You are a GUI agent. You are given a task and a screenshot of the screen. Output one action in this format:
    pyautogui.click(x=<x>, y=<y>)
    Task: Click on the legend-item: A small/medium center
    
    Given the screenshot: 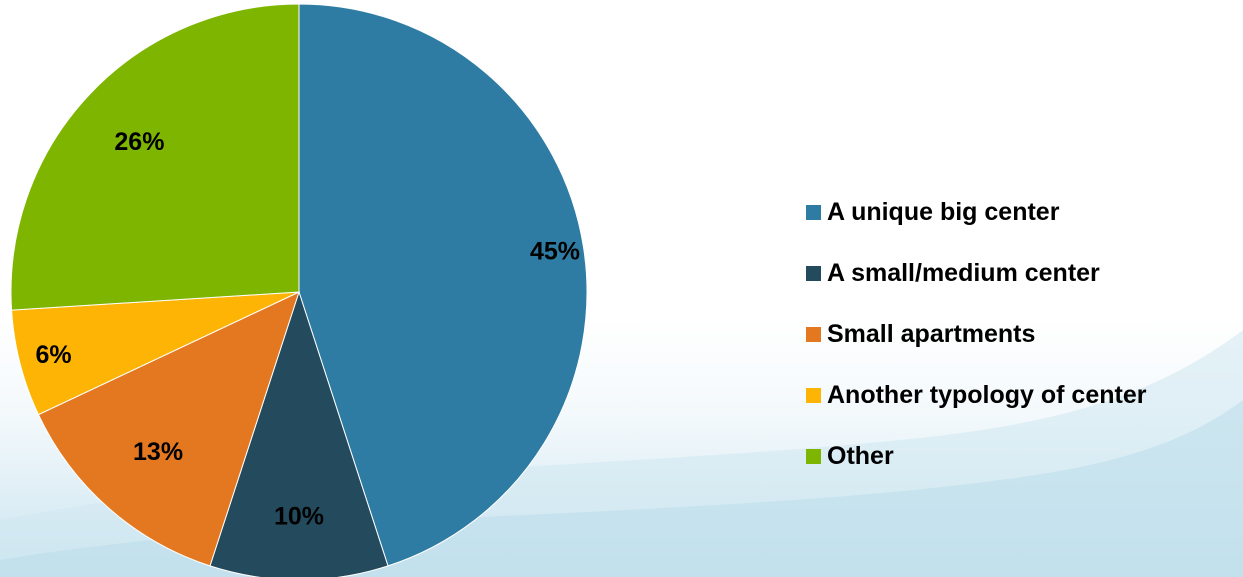 What is the action you would take?
    pyautogui.click(x=976, y=273)
    